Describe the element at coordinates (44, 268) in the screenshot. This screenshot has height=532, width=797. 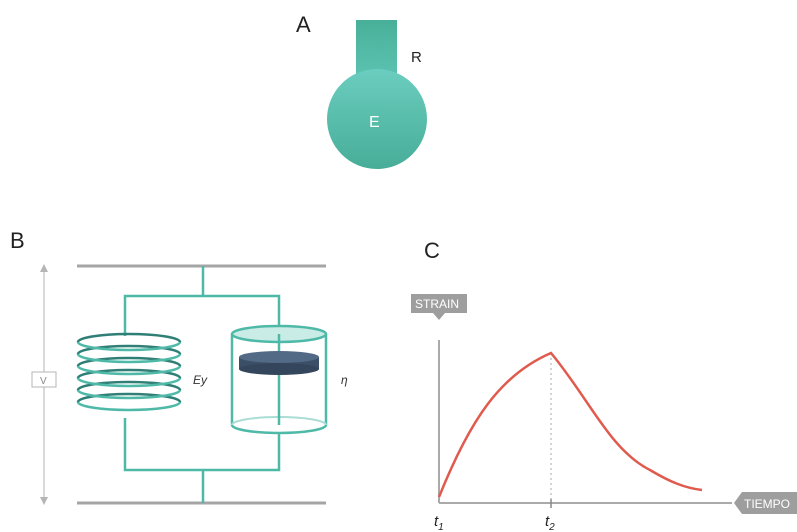
I see `arrow-up-icon` at that location.